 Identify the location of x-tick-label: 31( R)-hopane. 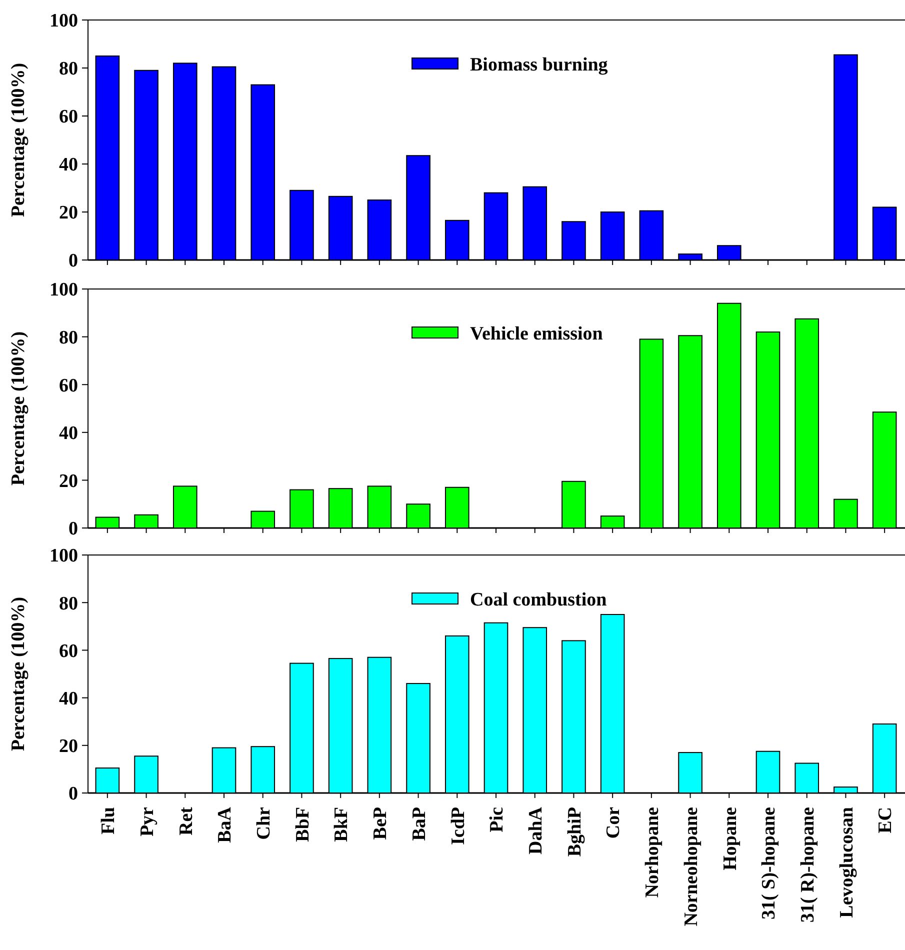
(808, 865).